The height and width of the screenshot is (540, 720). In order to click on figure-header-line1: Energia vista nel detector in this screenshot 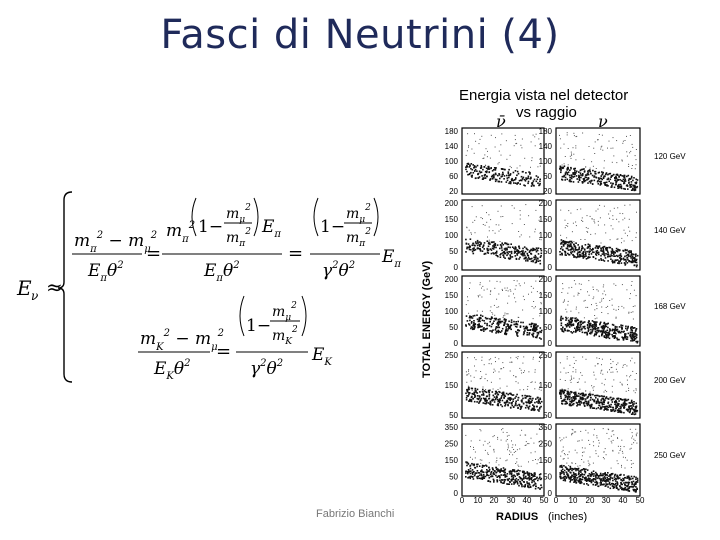, I will do `click(543, 95)`.